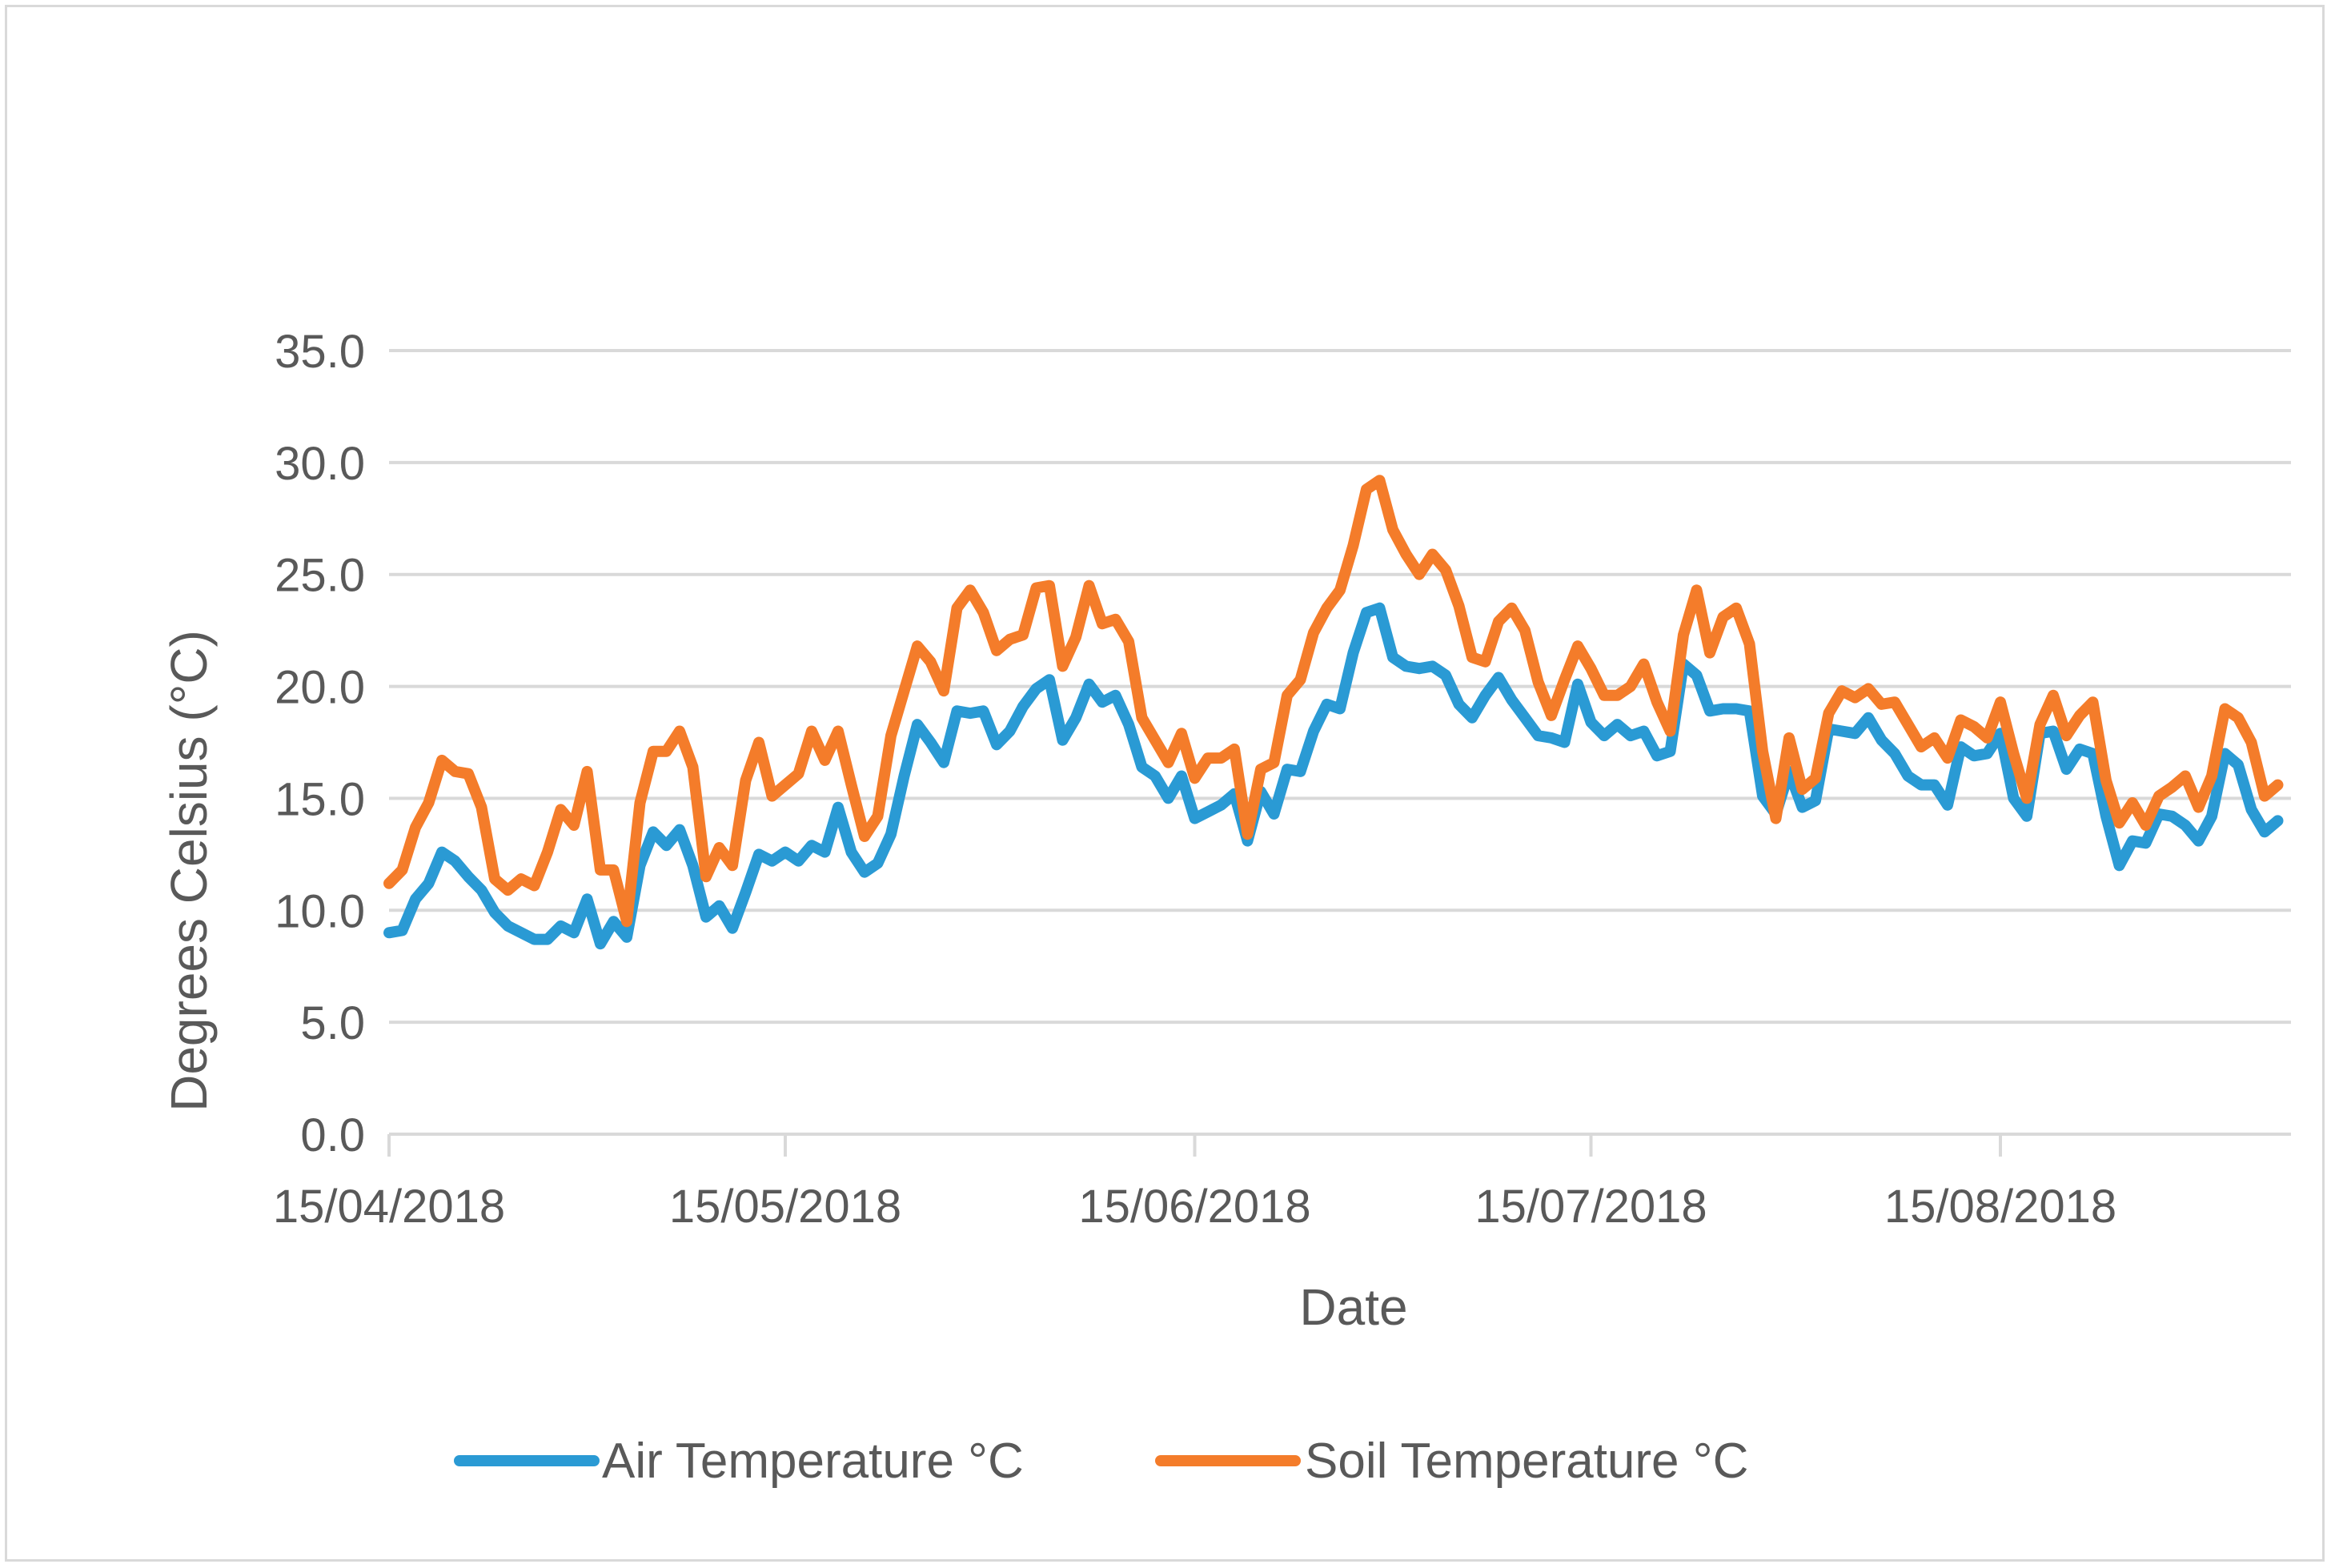  Describe the element at coordinates (2000, 1207) in the screenshot. I see `x-tick-label: 15/08/2018` at that location.